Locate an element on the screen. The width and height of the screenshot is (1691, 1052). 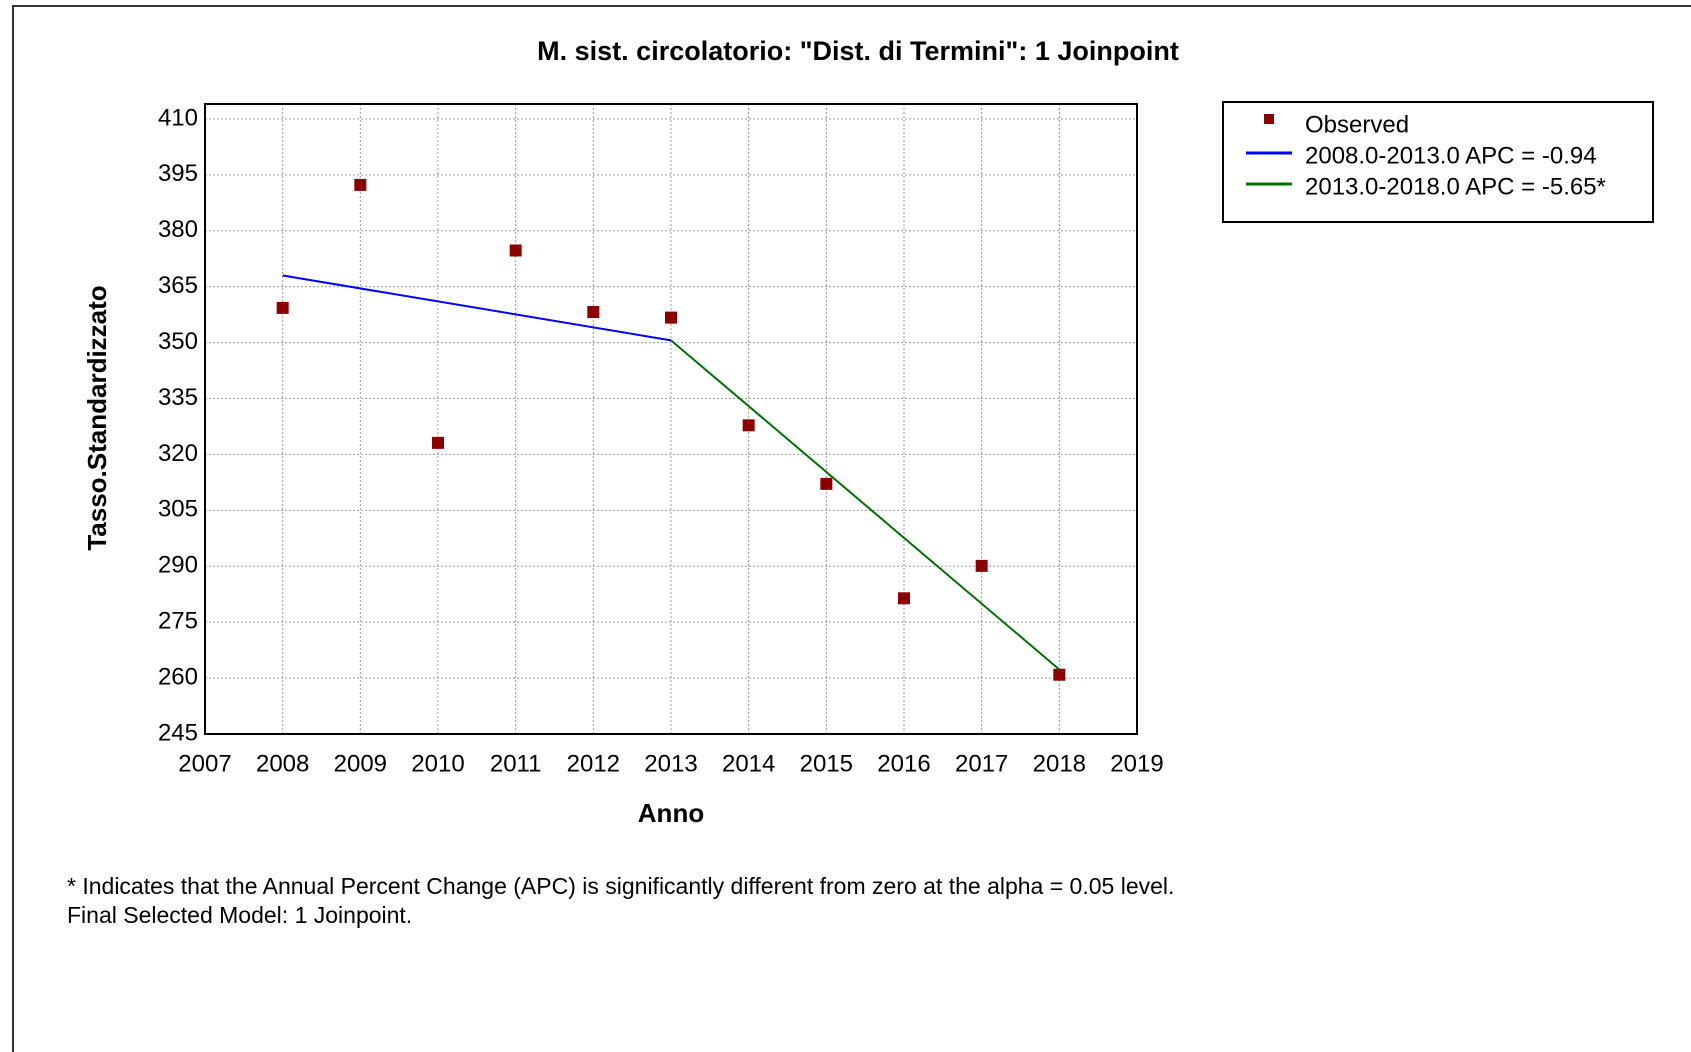
y-tick-label: 410 is located at coordinates (178, 117).